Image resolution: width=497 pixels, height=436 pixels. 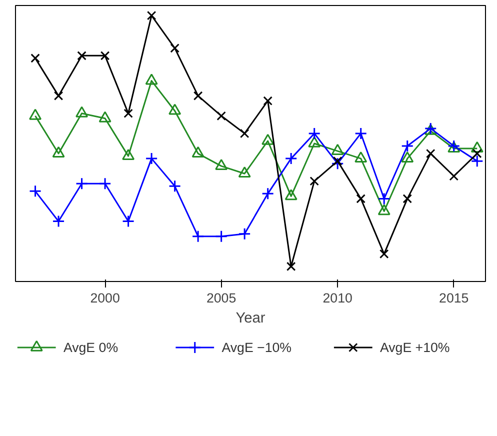 I want to click on x-tick-label: 2005, so click(x=221, y=298).